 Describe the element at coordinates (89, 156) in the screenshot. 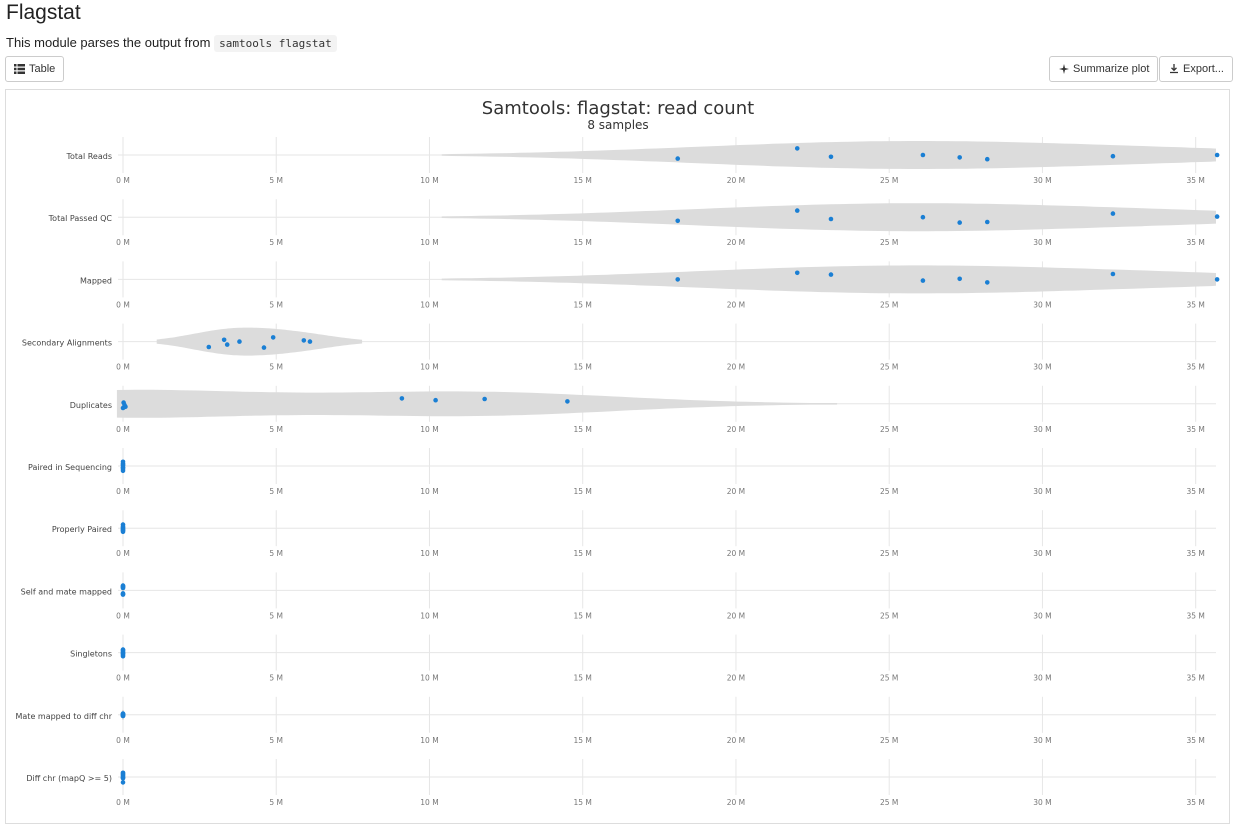

I see `row-label: Total Reads` at that location.